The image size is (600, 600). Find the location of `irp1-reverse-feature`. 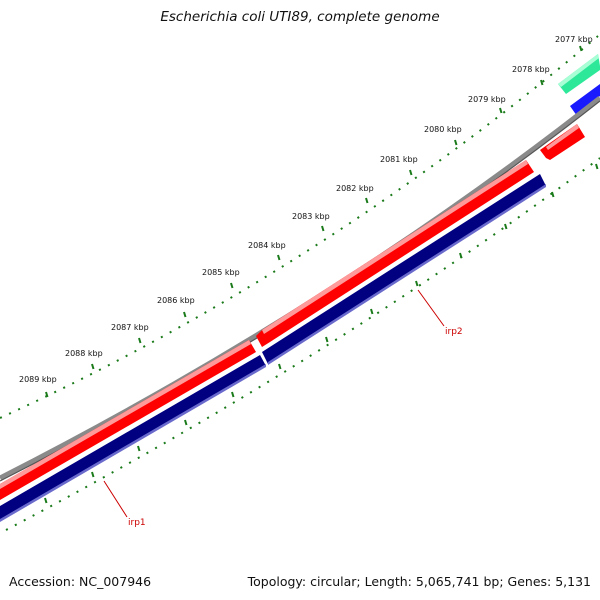

irp1-reverse-feature is located at coordinates (133, 438).